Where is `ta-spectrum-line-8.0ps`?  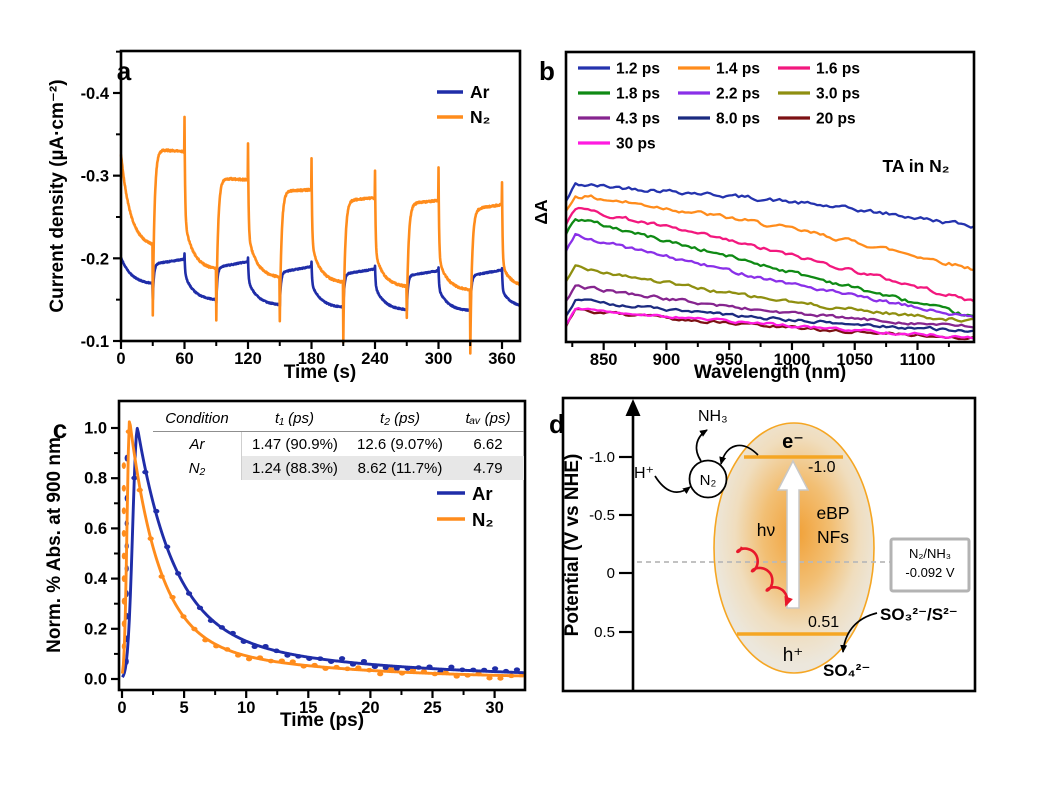
ta-spectrum-line-8.0ps is located at coordinates (770, 315).